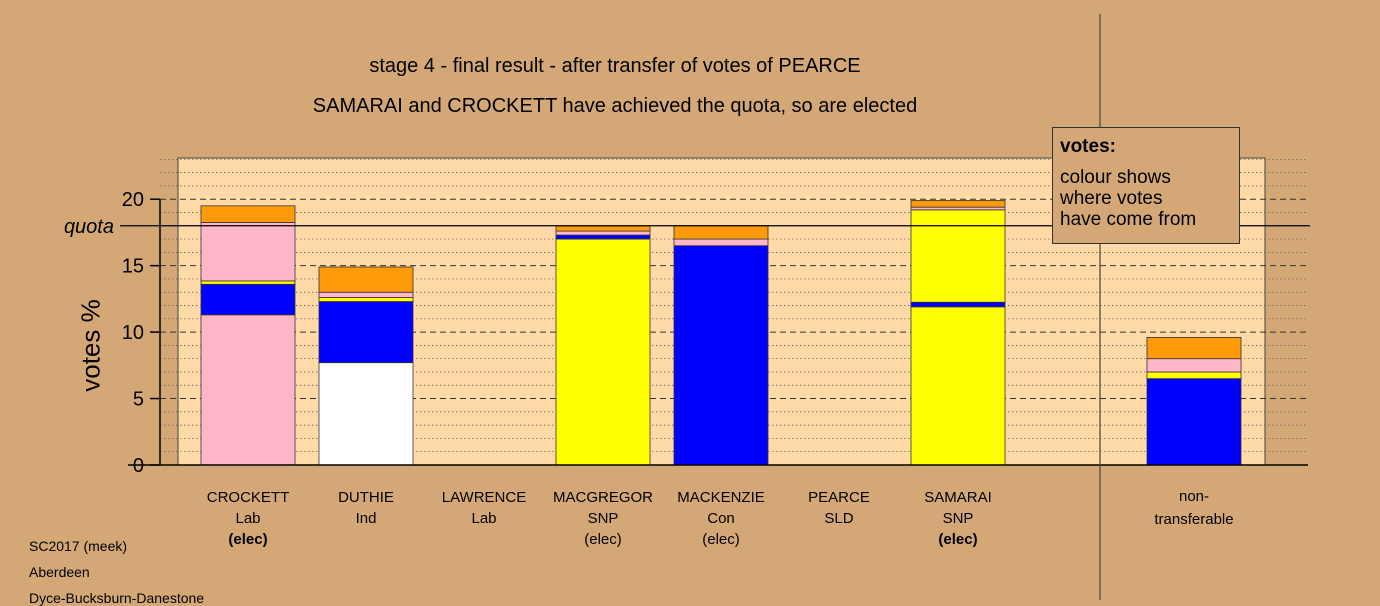 The image size is (1380, 606). What do you see at coordinates (366, 518) in the screenshot?
I see `candidate-party: Ind` at bounding box center [366, 518].